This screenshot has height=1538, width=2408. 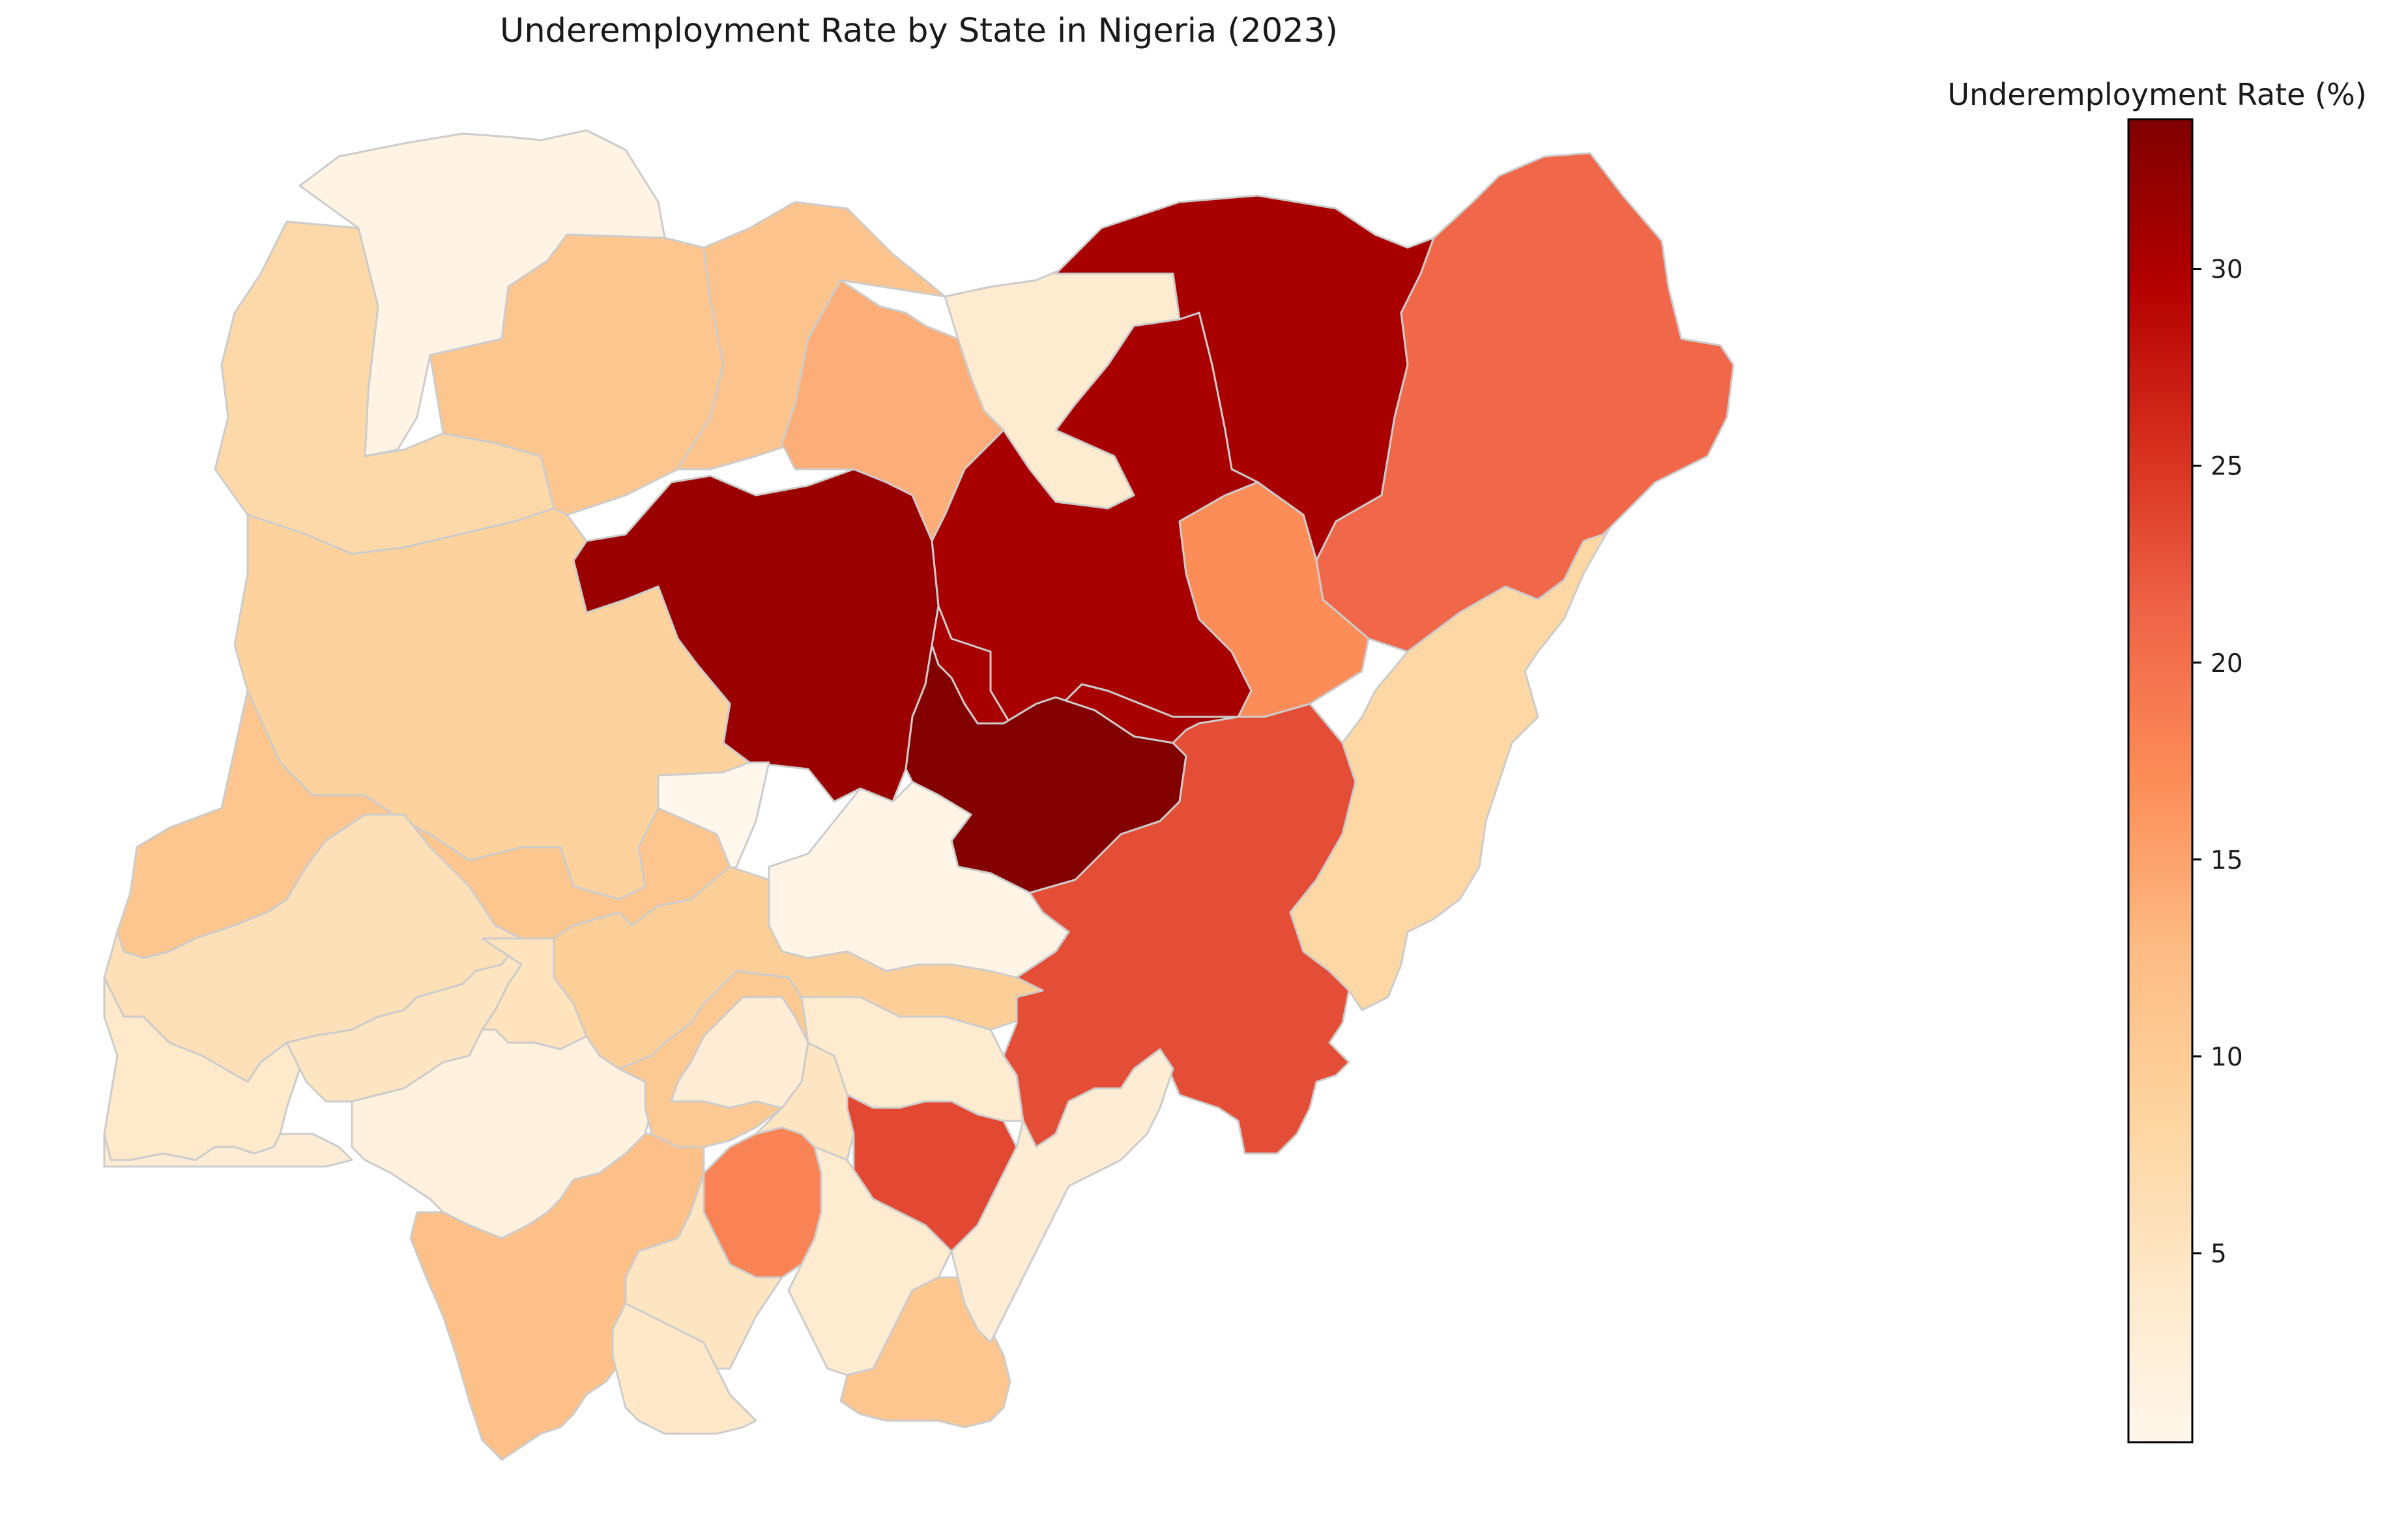 I want to click on state-anambra, so click(x=739, y=1052).